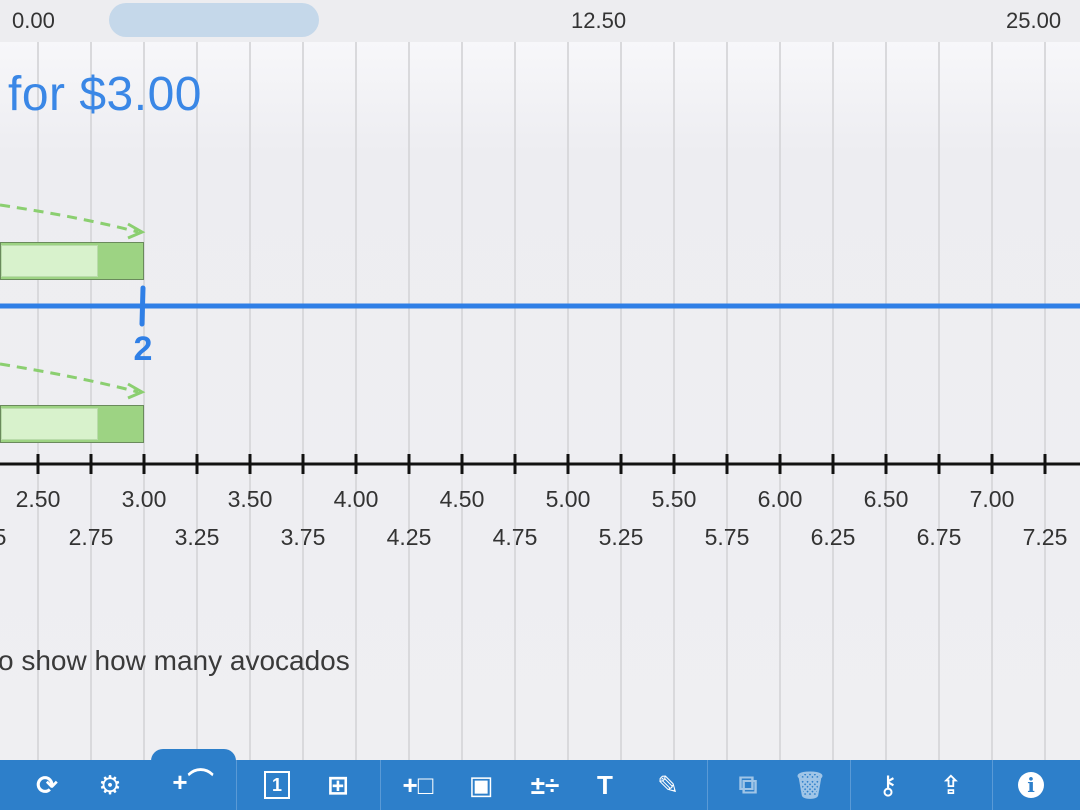  What do you see at coordinates (33, 20) in the screenshot?
I see `scroll-start-label: 0.00` at bounding box center [33, 20].